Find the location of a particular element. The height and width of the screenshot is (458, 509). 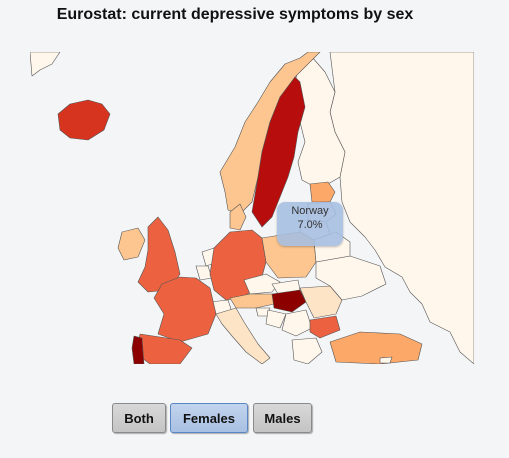

country-croatia is located at coordinates (276, 319).